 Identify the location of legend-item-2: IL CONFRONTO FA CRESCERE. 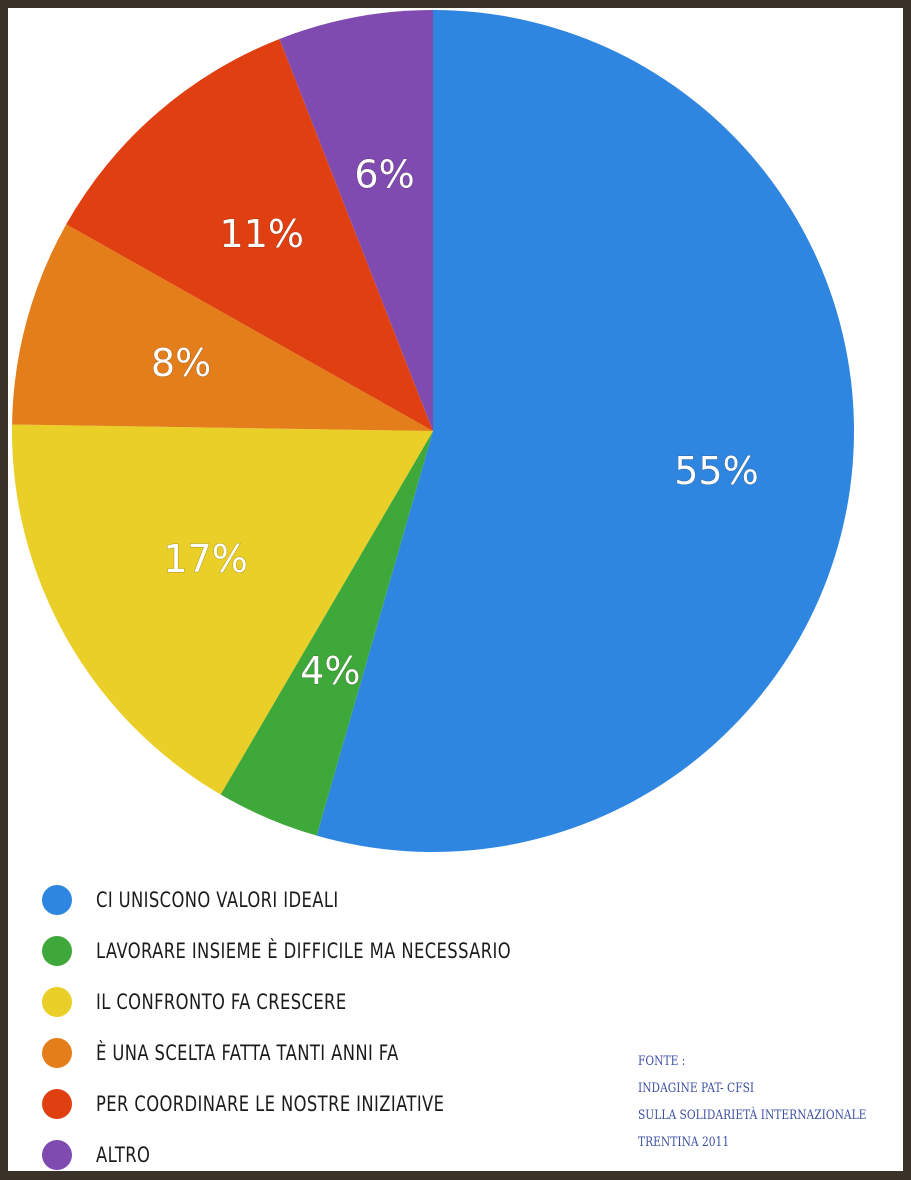
(335, 1001).